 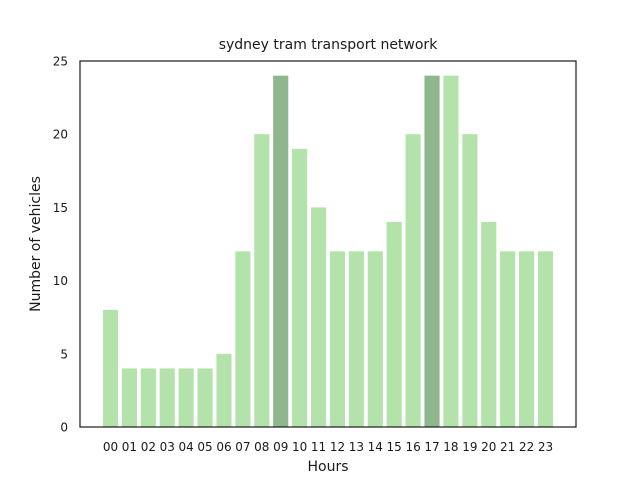 I want to click on y-tick-label-5: 5, so click(x=64, y=354).